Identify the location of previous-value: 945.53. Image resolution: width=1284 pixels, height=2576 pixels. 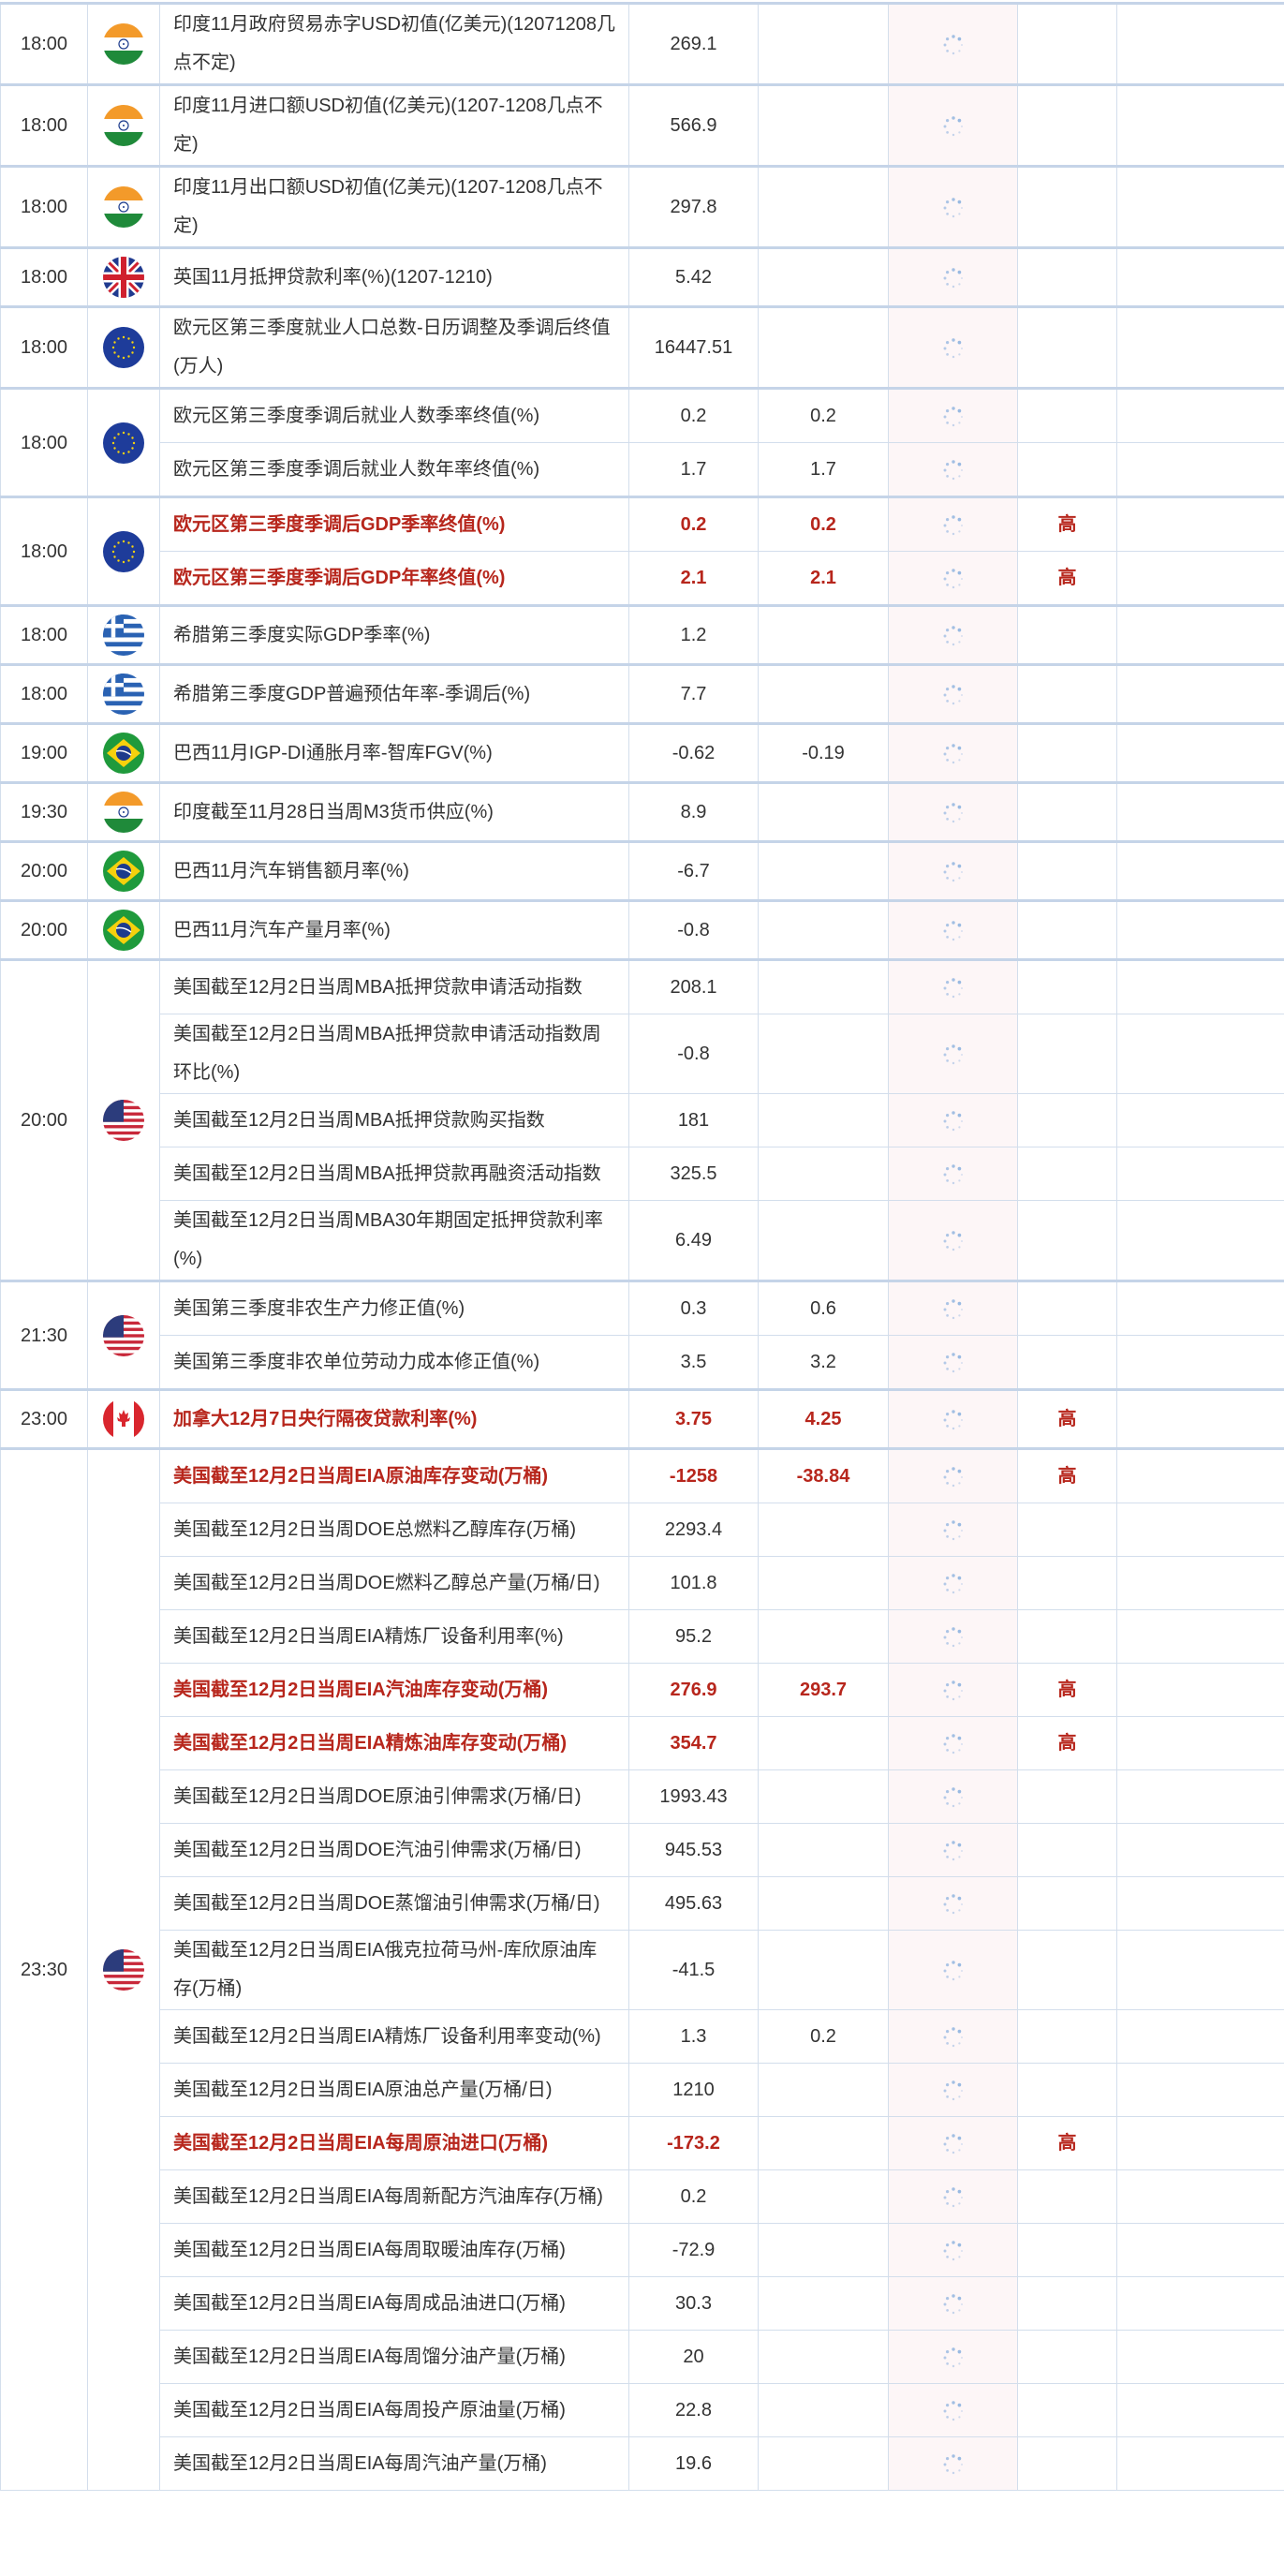
(693, 1850).